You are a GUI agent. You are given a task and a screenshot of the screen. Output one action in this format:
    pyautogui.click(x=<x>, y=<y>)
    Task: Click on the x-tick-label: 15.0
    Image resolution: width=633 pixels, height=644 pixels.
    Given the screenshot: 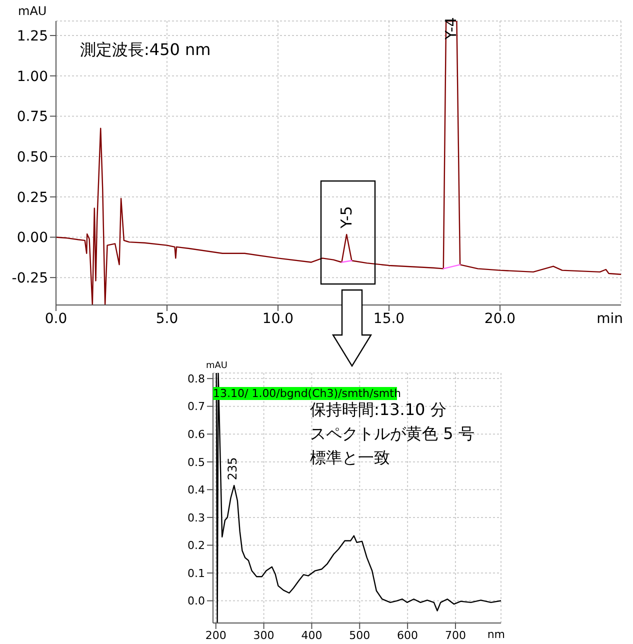 What is the action you would take?
    pyautogui.click(x=389, y=318)
    